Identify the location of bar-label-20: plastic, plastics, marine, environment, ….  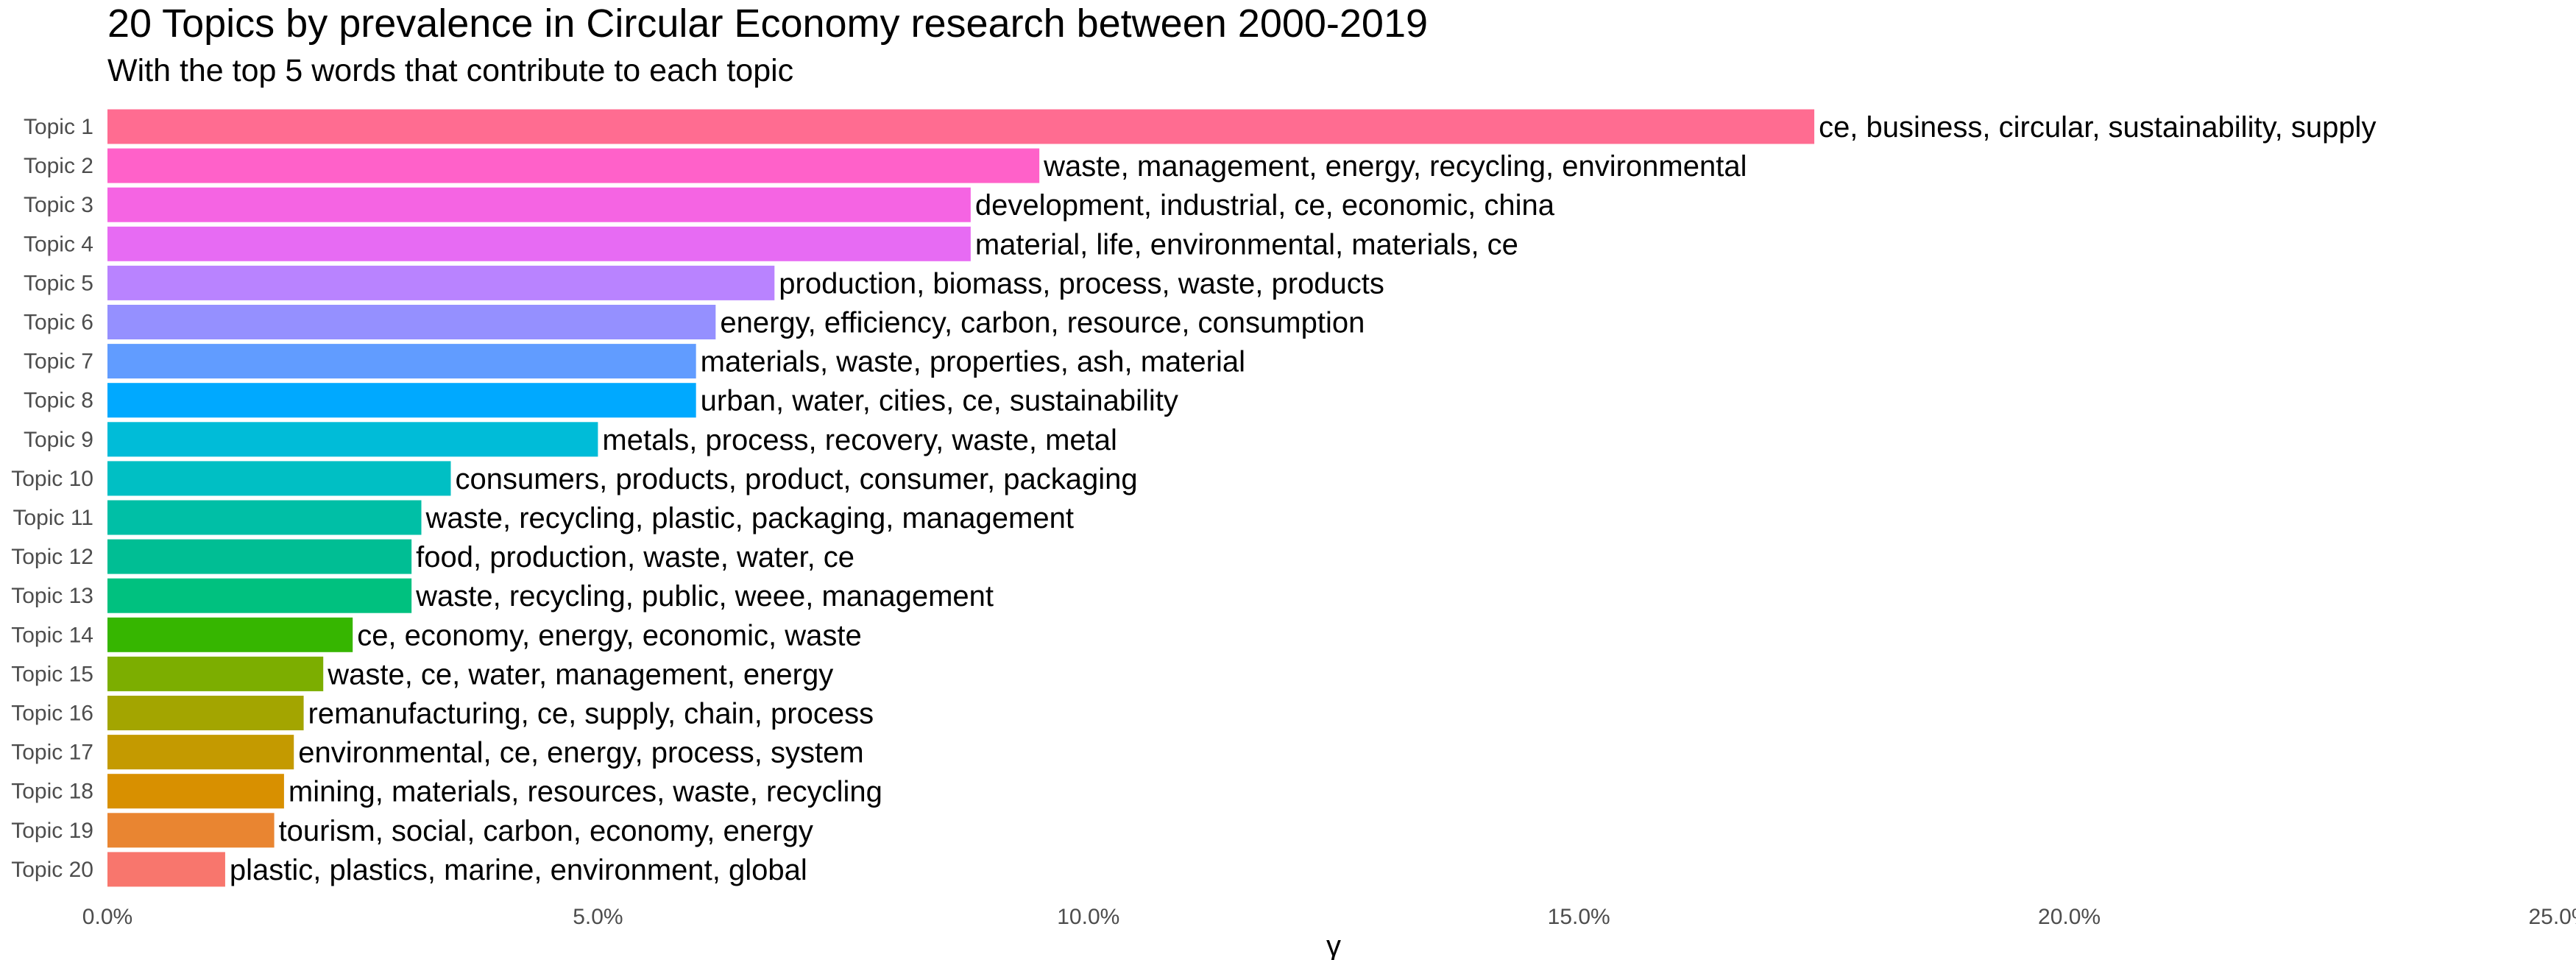
(518, 870).